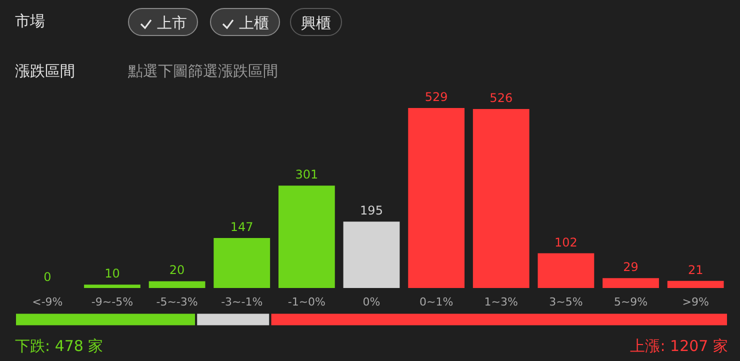 Image resolution: width=740 pixels, height=361 pixels. What do you see at coordinates (679, 346) in the screenshot?
I see `text: 上漲: 1207 家` at bounding box center [679, 346].